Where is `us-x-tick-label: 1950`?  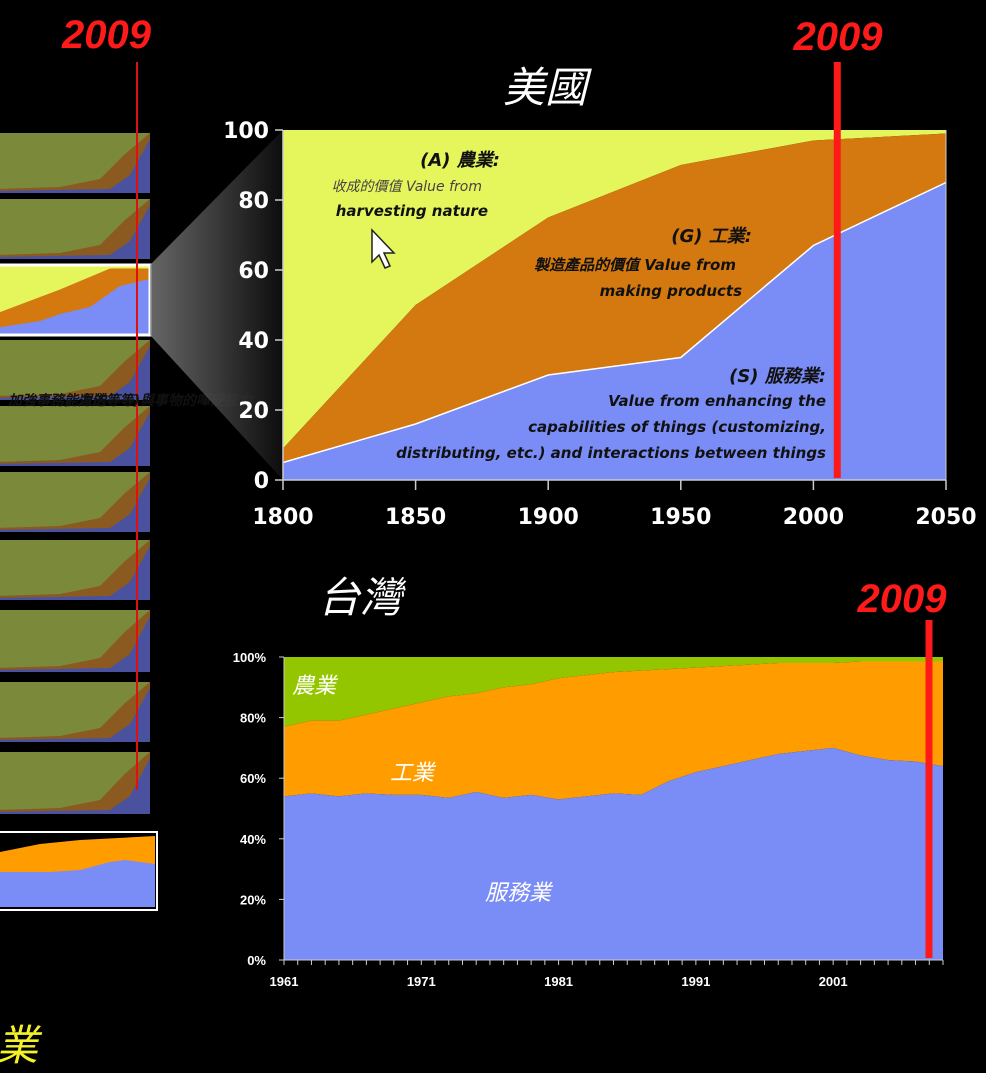 us-x-tick-label: 1950 is located at coordinates (680, 517).